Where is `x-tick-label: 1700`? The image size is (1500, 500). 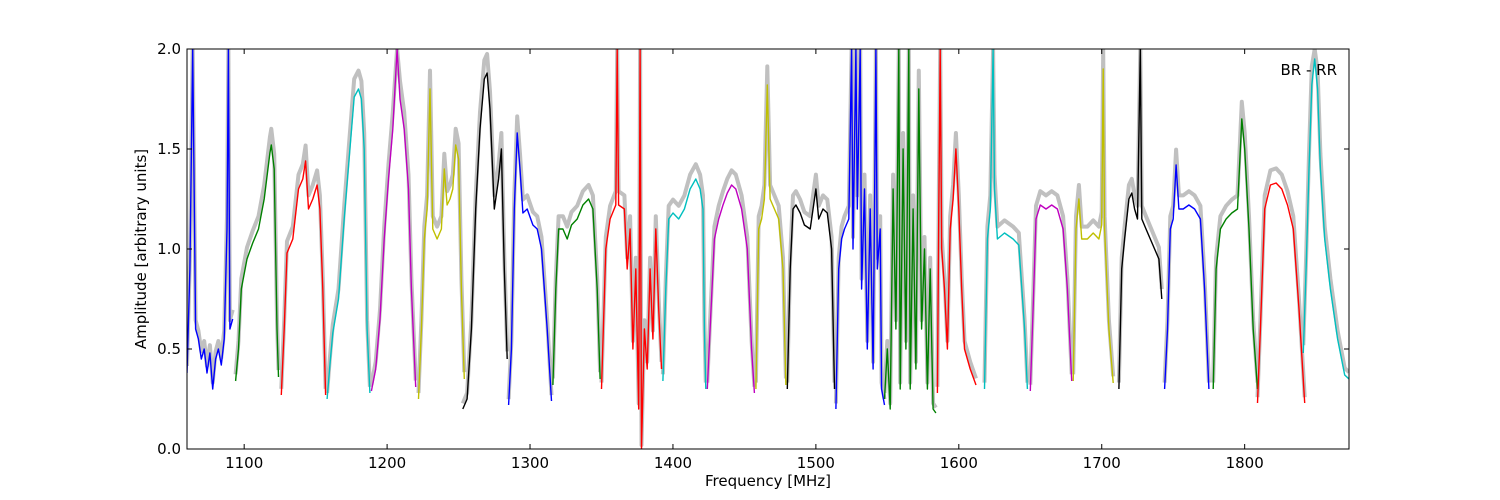 x-tick-label: 1700 is located at coordinates (1102, 463).